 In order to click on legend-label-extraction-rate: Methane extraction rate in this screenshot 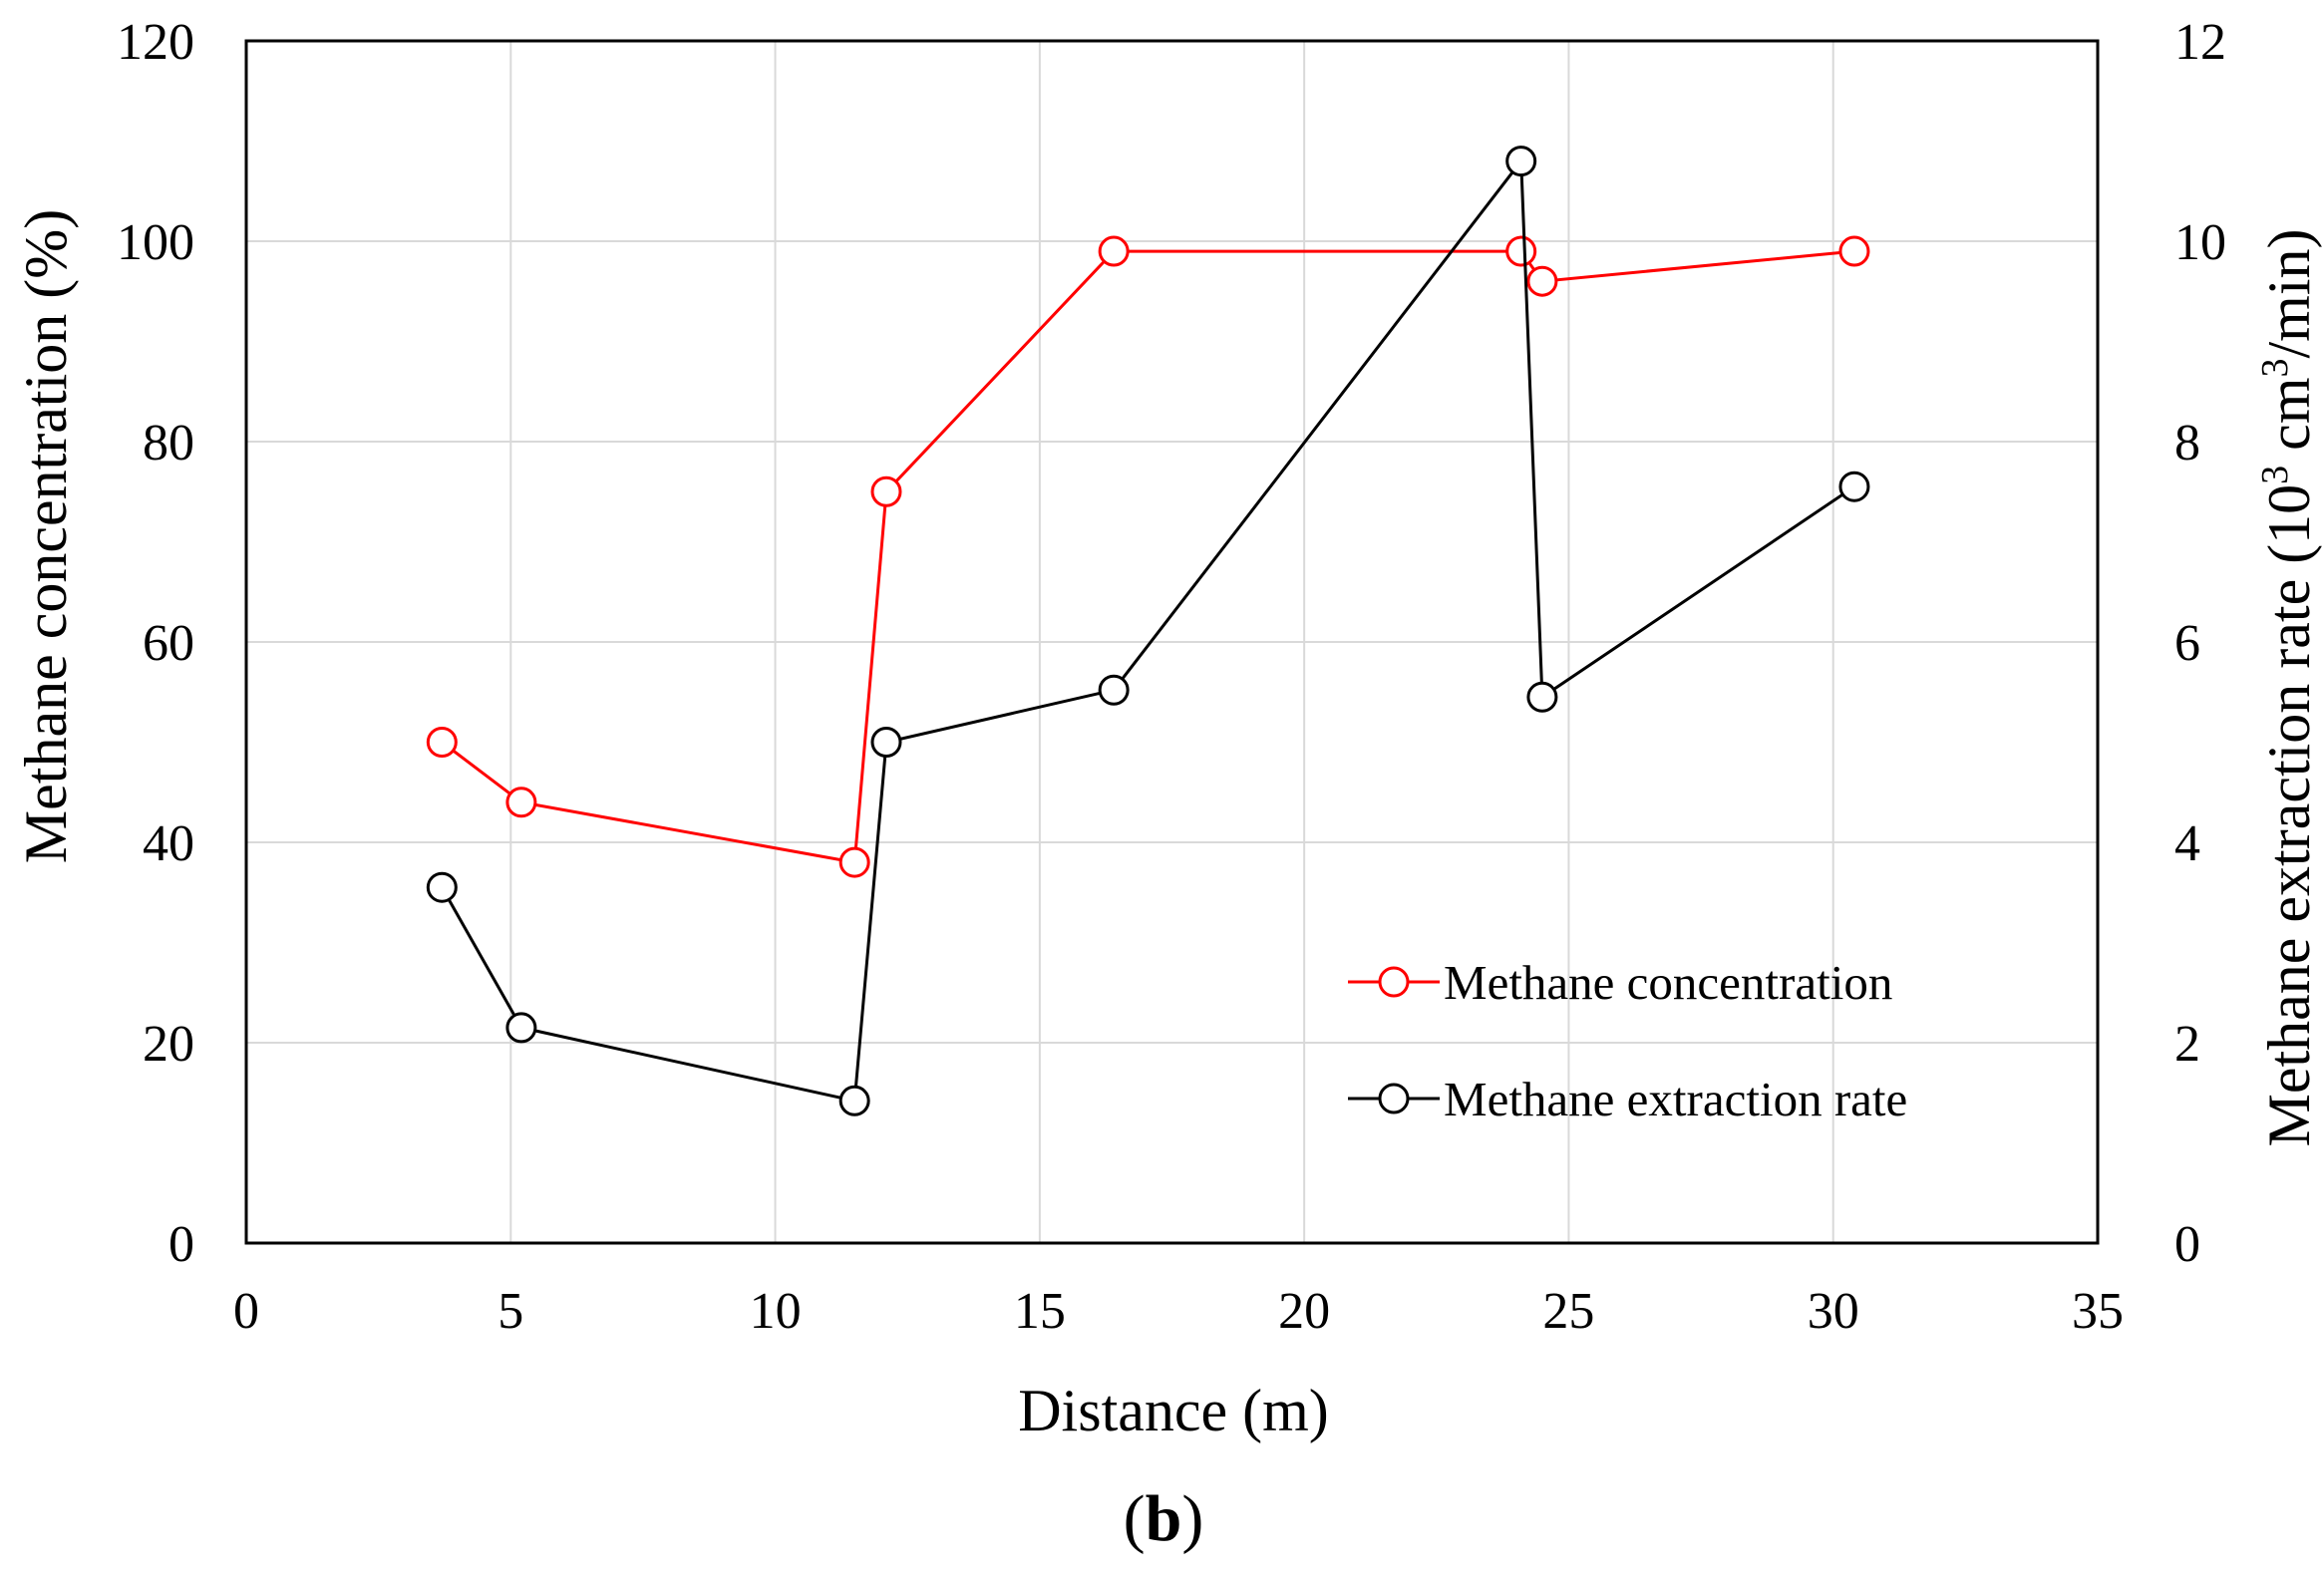, I will do `click(1675, 1099)`.